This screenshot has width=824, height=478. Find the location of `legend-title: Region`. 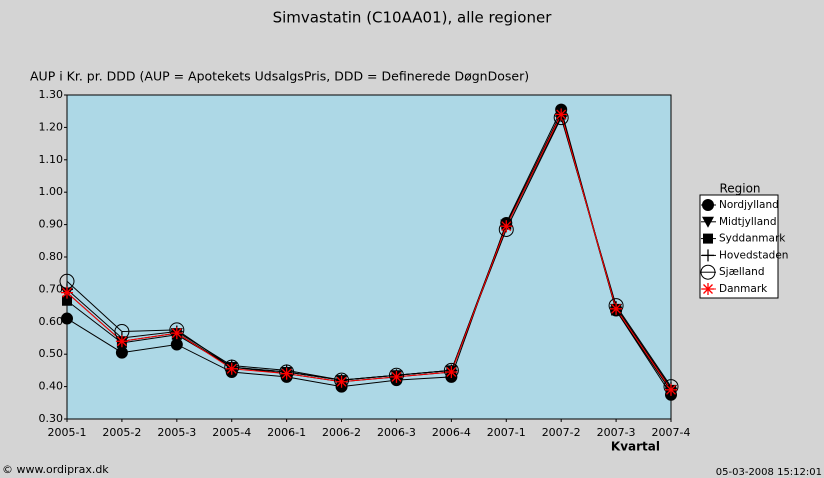

legend-title: Region is located at coordinates (739, 189).